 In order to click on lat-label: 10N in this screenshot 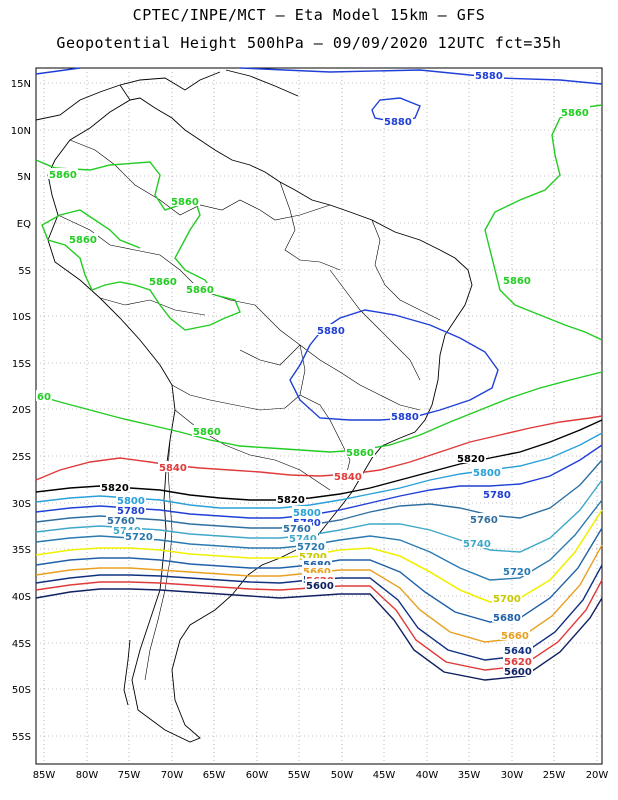, I will do `click(21, 131)`.